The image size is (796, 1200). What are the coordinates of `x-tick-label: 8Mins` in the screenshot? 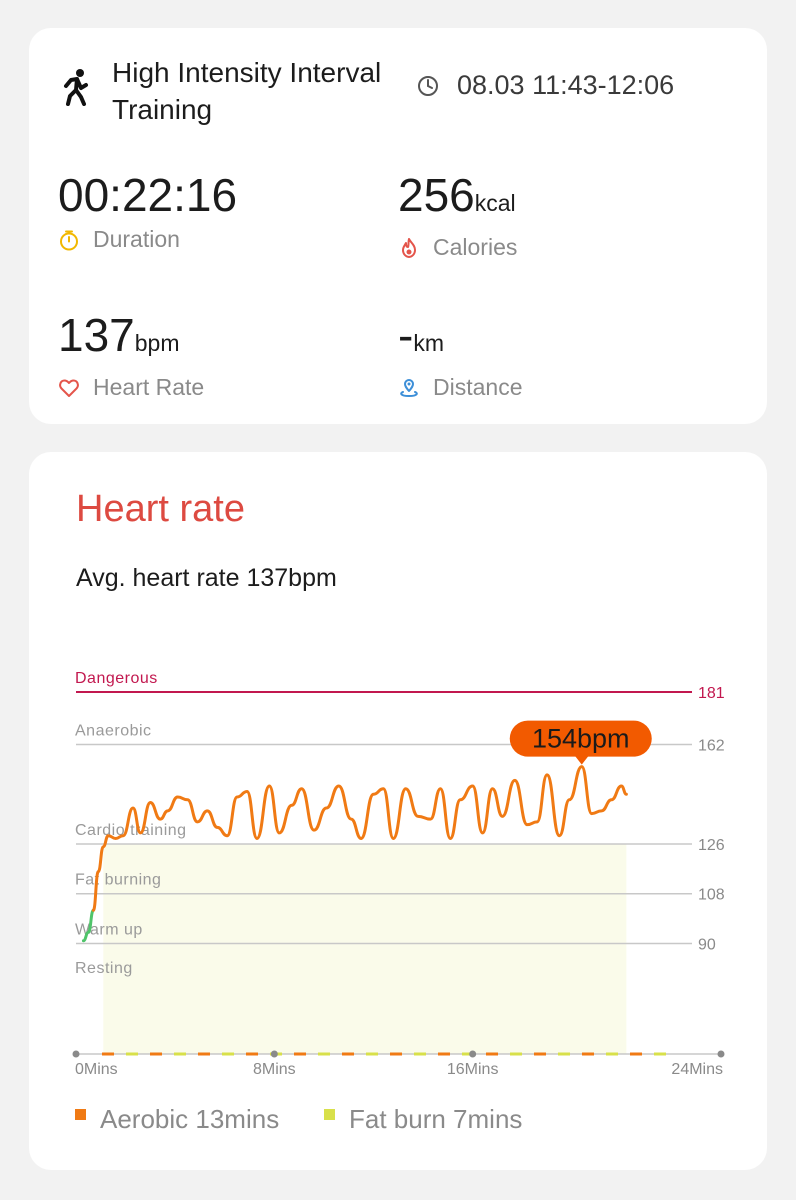 It's located at (274, 1069).